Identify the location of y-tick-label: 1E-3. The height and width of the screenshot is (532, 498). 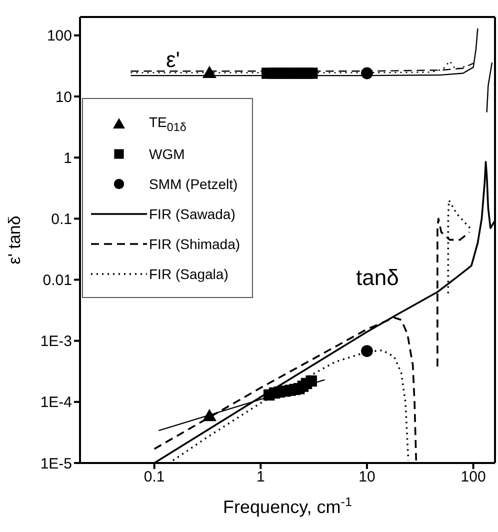
(56, 341).